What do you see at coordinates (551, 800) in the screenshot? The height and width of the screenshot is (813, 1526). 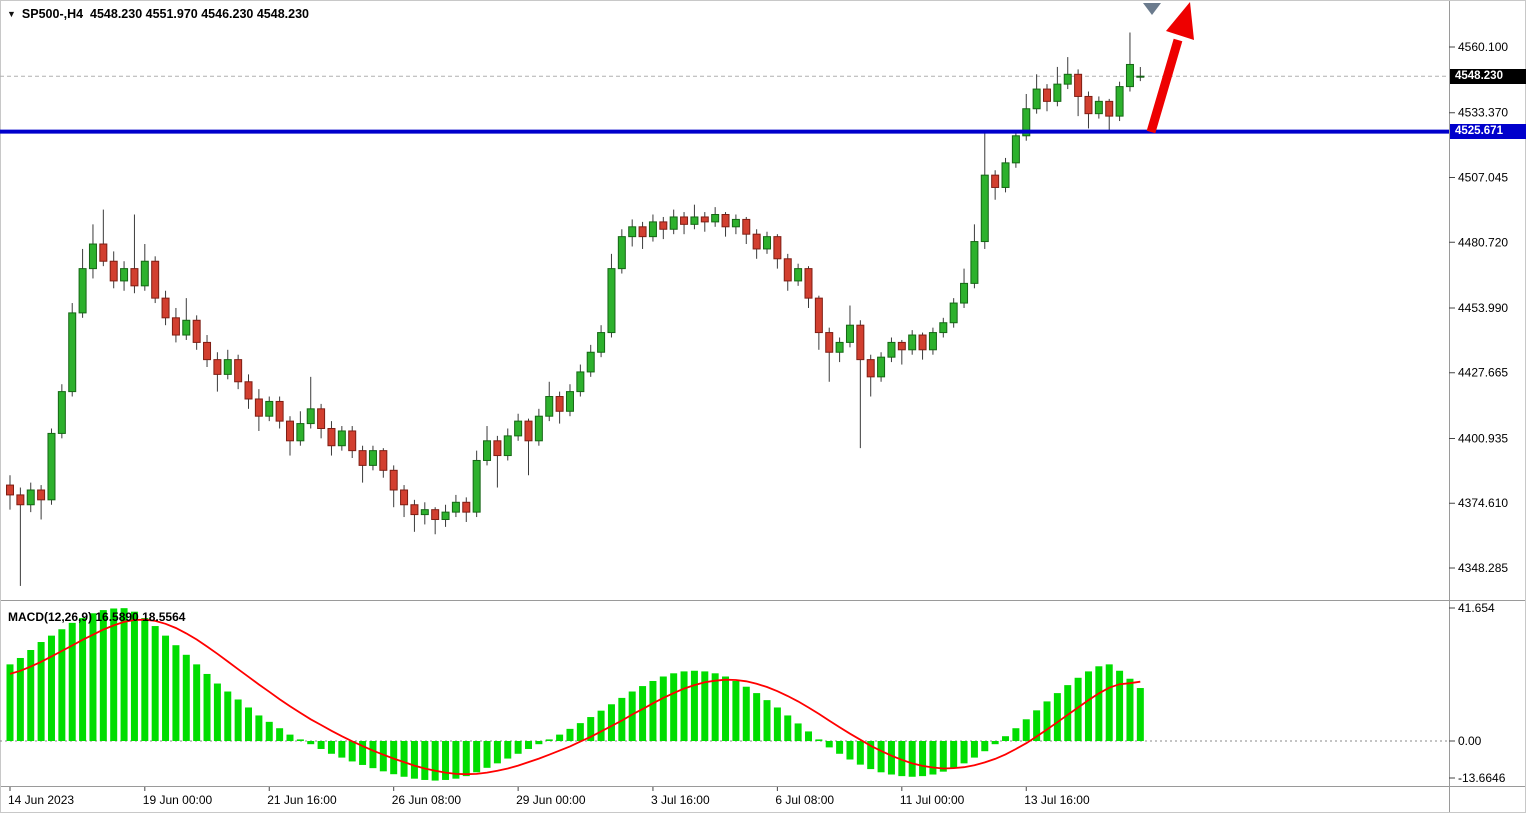 I see `time-axis-label: 29 Jun 00:00` at bounding box center [551, 800].